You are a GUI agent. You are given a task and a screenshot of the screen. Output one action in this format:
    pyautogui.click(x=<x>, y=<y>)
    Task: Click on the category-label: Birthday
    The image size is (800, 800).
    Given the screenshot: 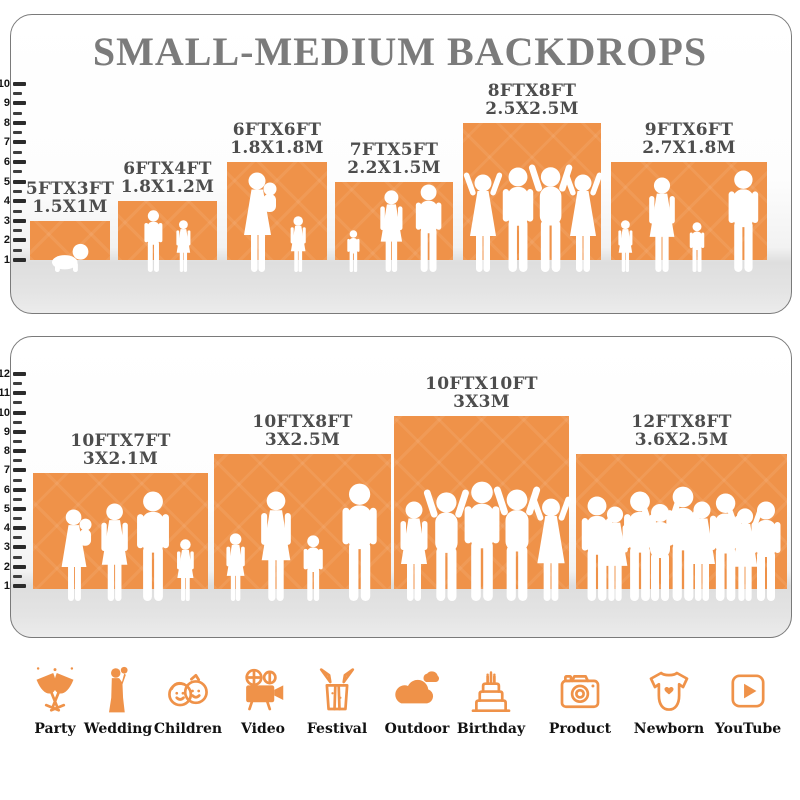 What is the action you would take?
    pyautogui.click(x=491, y=729)
    